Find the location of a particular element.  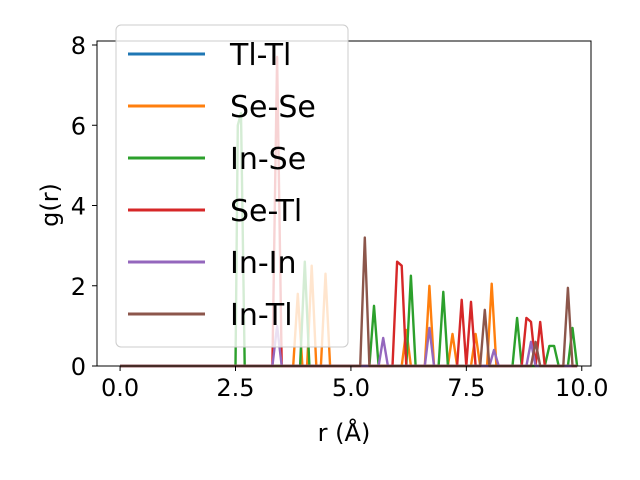

x-axis-label: r (Å) is located at coordinates (344, 432).